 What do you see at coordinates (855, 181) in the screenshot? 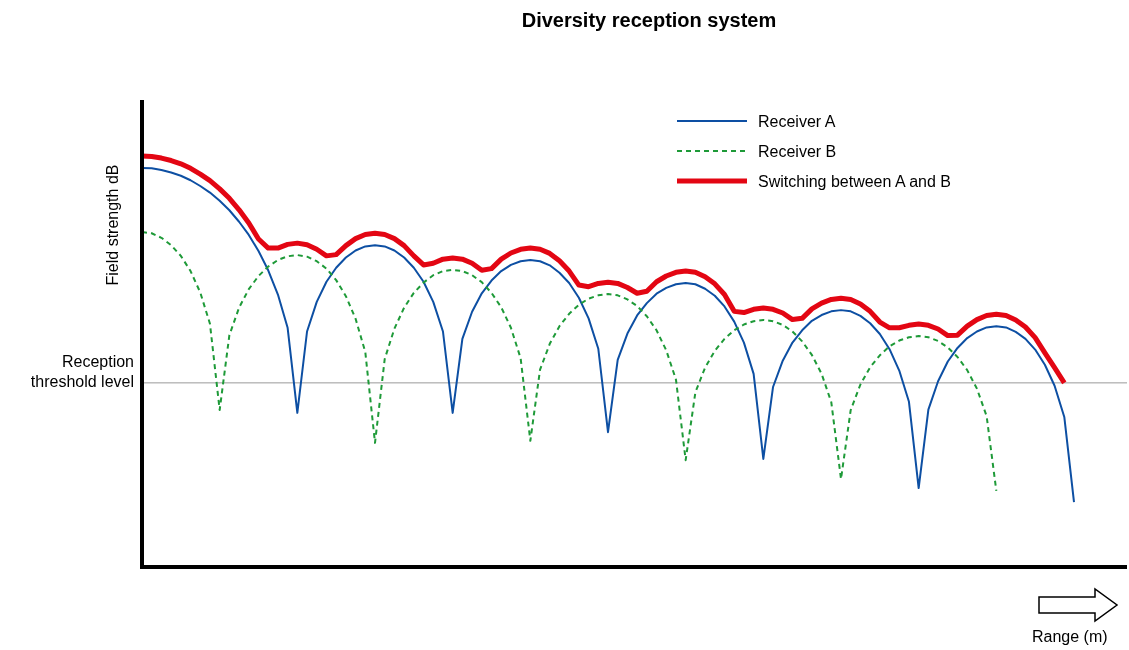
I see `legend-label: Switching between A and B` at bounding box center [855, 181].